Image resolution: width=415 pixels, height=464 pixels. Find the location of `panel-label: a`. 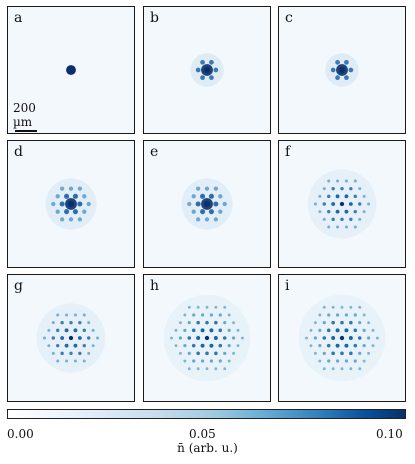

panel-label: a is located at coordinates (18, 18).